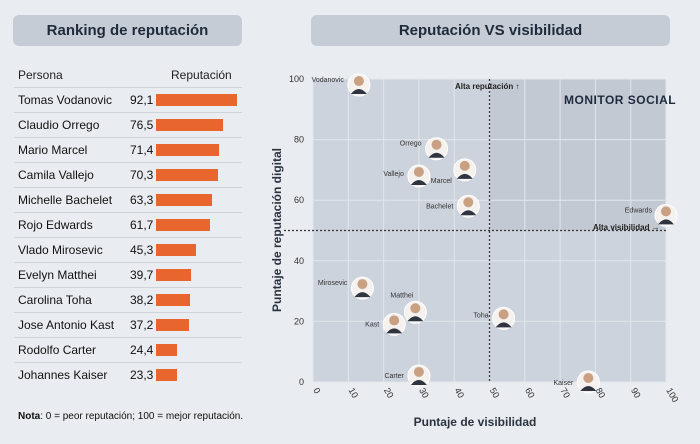 The height and width of the screenshot is (444, 700). What do you see at coordinates (142, 300) in the screenshot?
I see `ranking-value-label: 38,2` at bounding box center [142, 300].